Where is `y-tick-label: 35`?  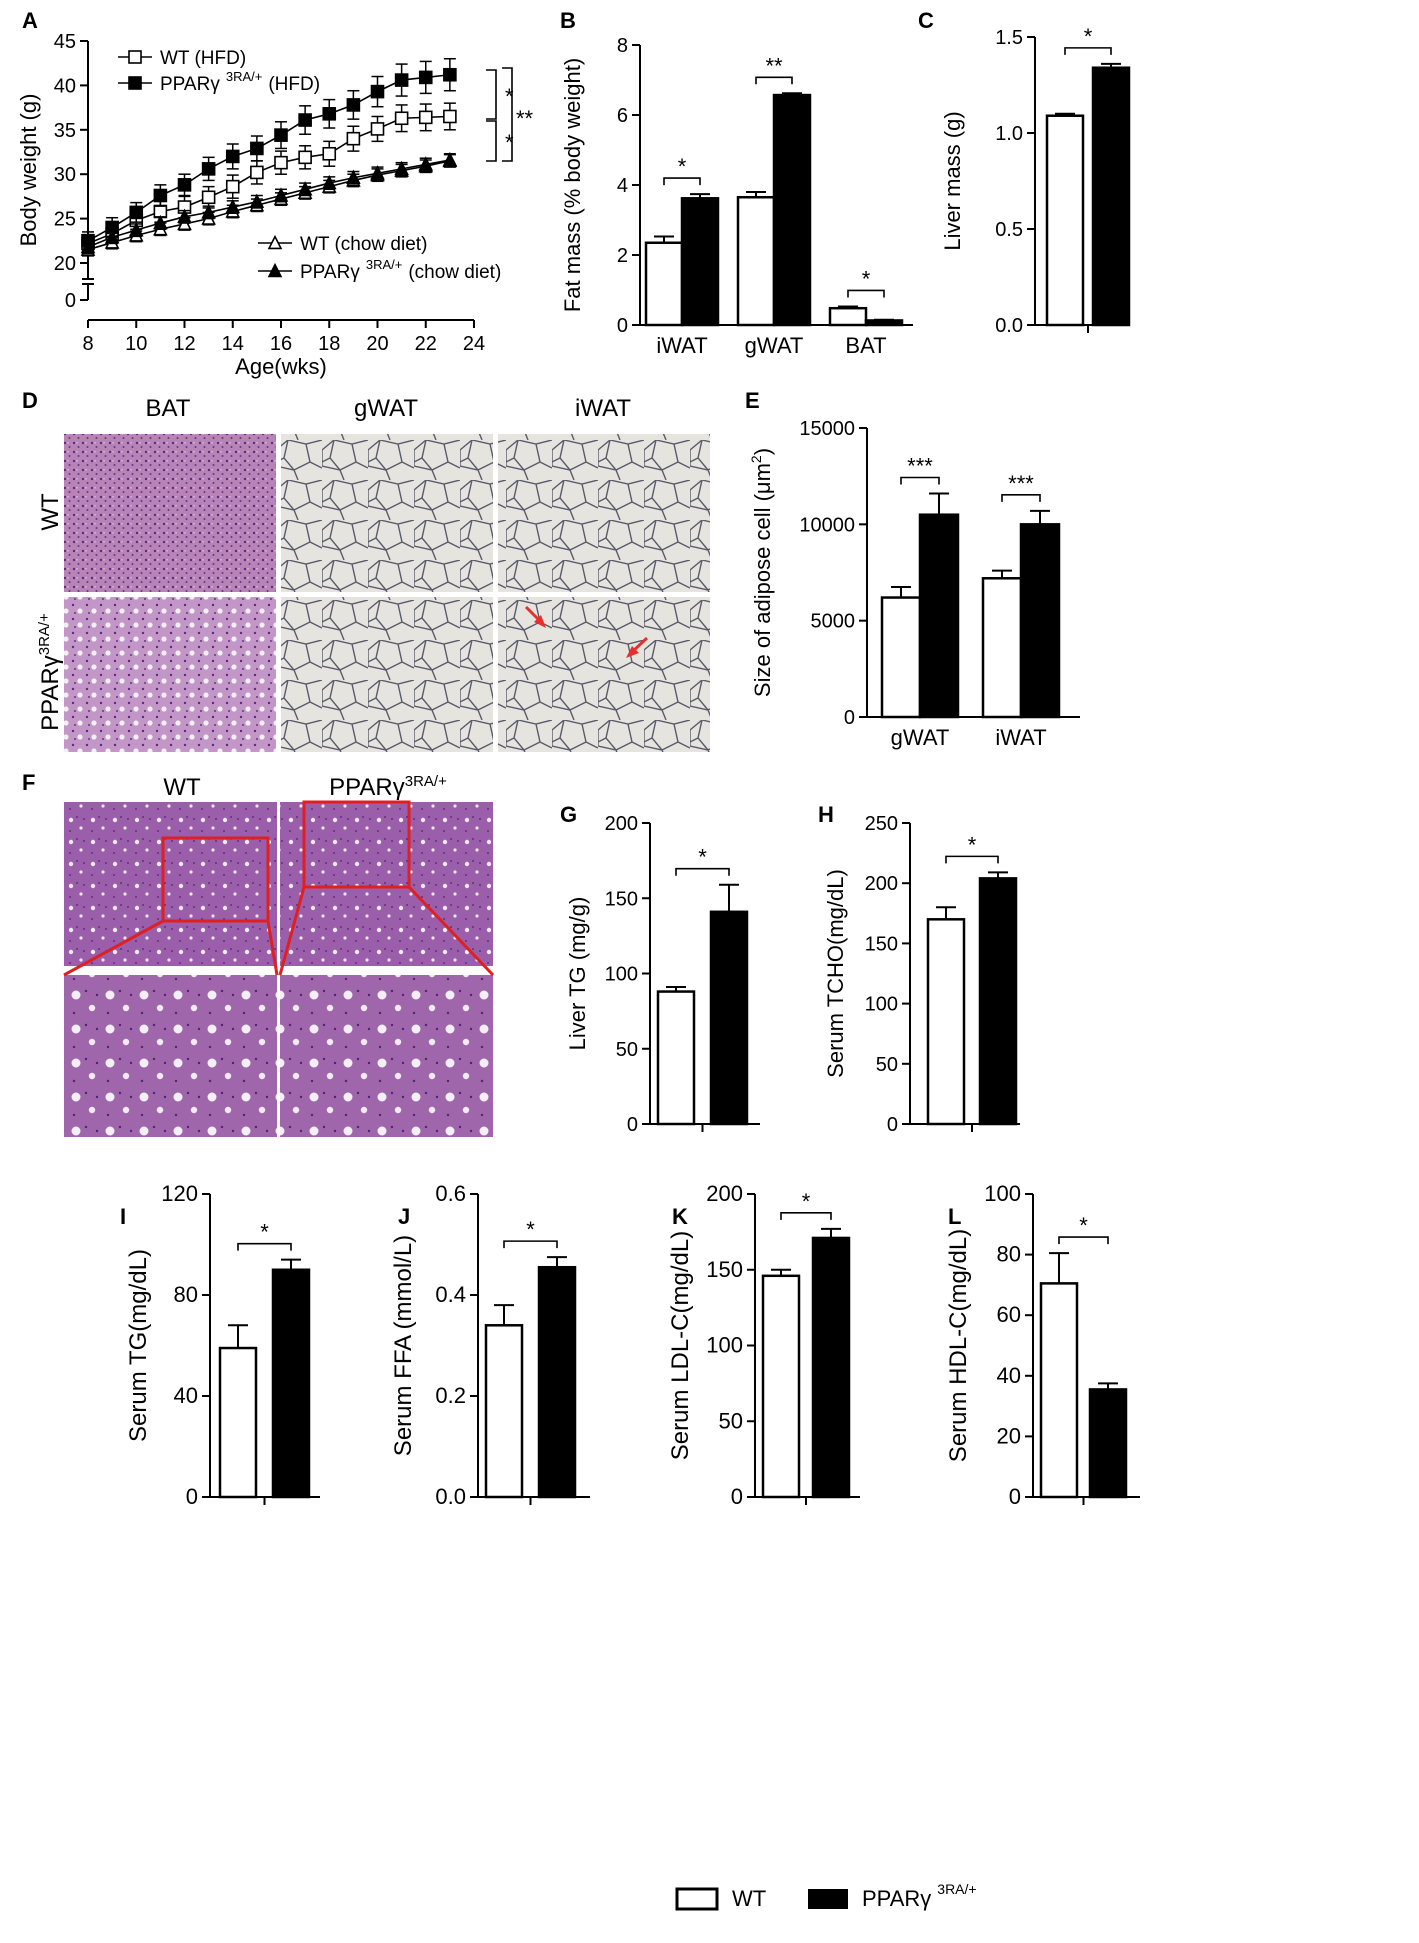
y-tick-label: 35 is located at coordinates (65, 131).